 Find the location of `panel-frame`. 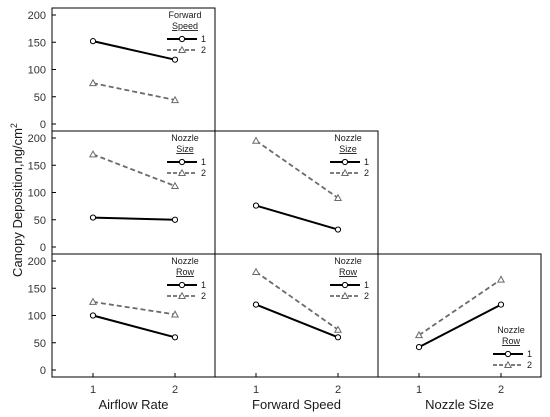

panel-frame is located at coordinates (459, 315).